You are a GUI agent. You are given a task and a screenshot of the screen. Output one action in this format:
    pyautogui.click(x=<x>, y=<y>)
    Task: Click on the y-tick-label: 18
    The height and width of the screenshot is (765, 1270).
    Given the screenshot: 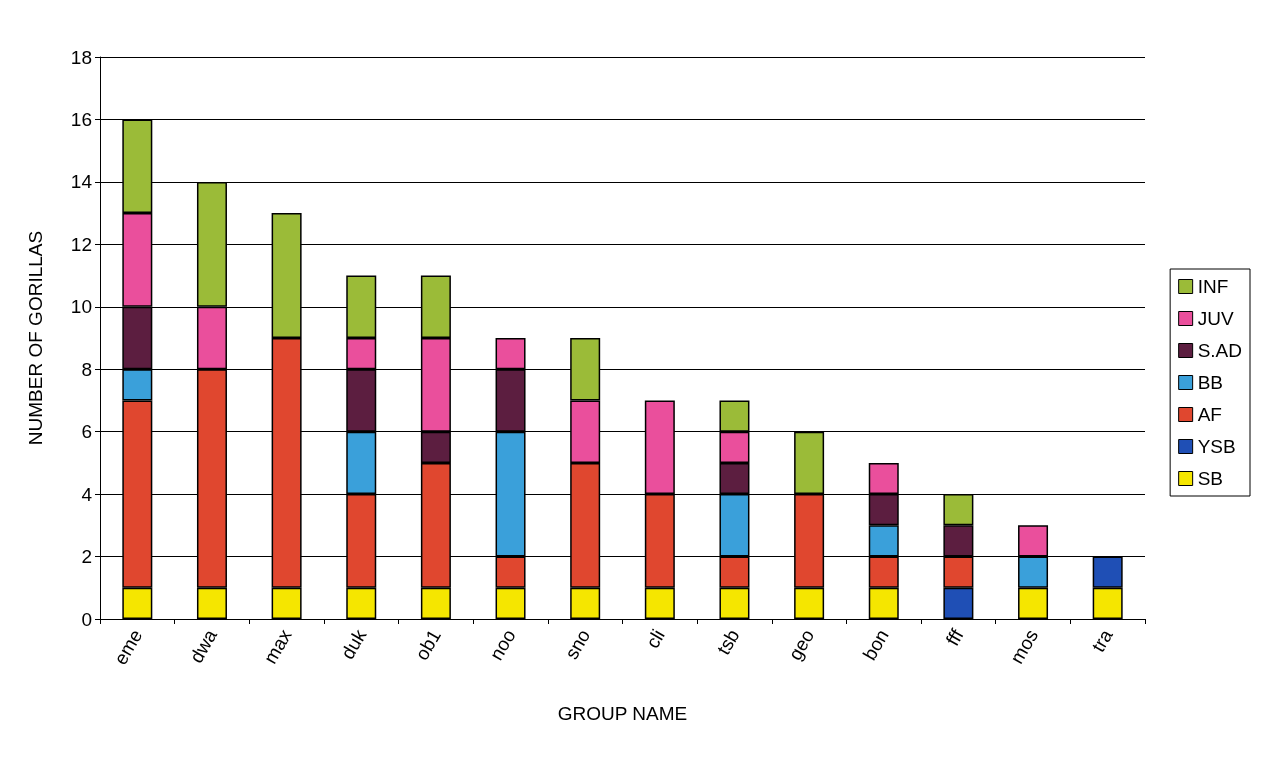 What is the action you would take?
    pyautogui.click(x=81, y=57)
    